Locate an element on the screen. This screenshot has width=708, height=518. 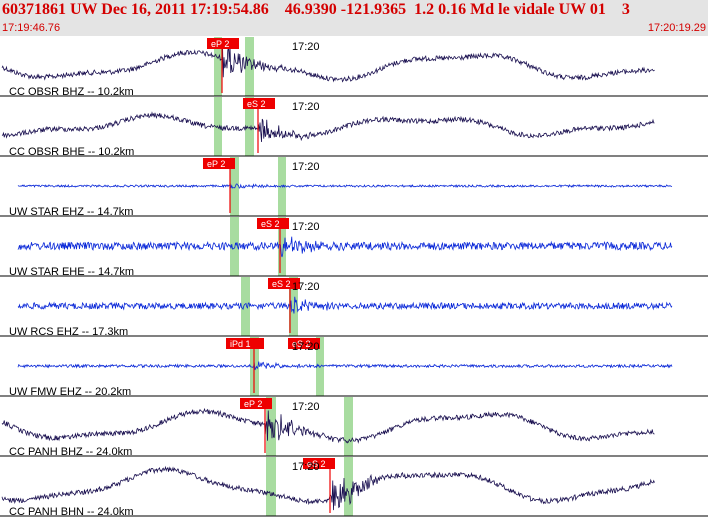
pick-label-text: iPd 1 is located at coordinates (240, 344).